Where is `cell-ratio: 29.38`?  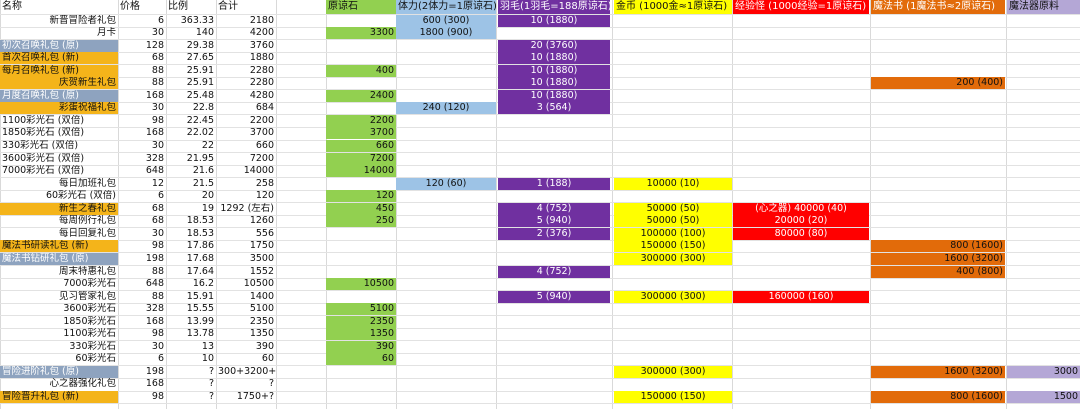
cell-ratio: 29.38 is located at coordinates (200, 45).